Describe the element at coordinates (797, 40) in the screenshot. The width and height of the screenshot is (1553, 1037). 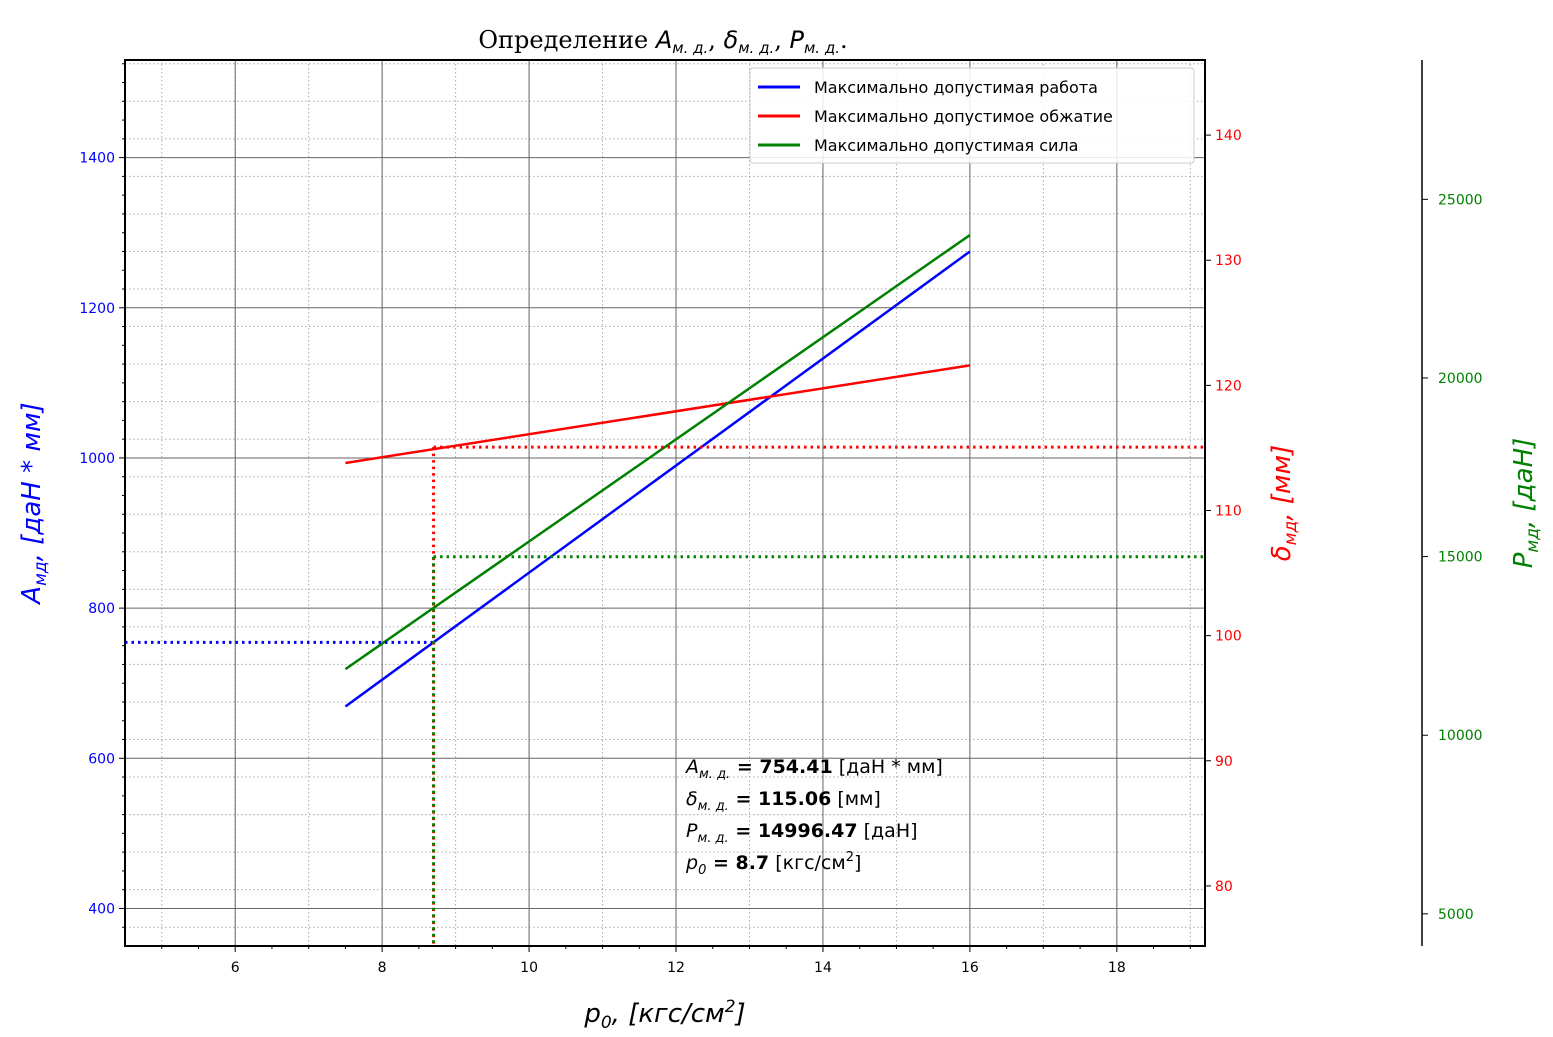
I see `title-p-symbol: P` at that location.